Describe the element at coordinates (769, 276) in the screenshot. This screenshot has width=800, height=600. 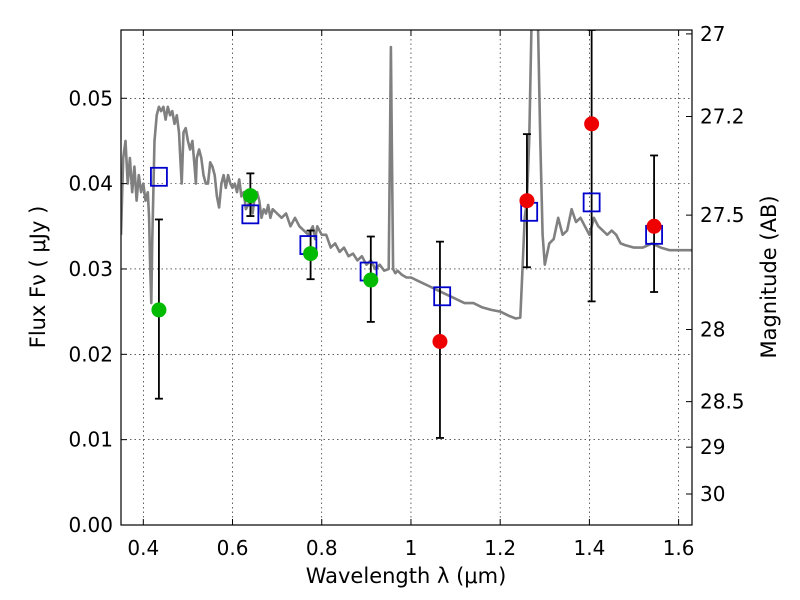
I see `right-axis-label: Magnitude (AB)` at that location.